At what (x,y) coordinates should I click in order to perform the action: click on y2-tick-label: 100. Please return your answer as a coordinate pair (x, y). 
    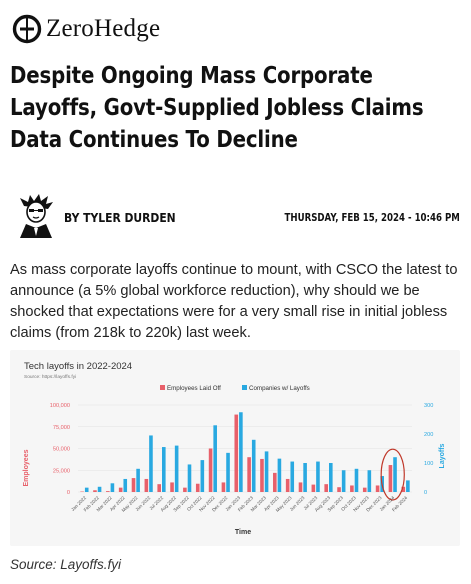
    Looking at the image, I should click on (428, 464).